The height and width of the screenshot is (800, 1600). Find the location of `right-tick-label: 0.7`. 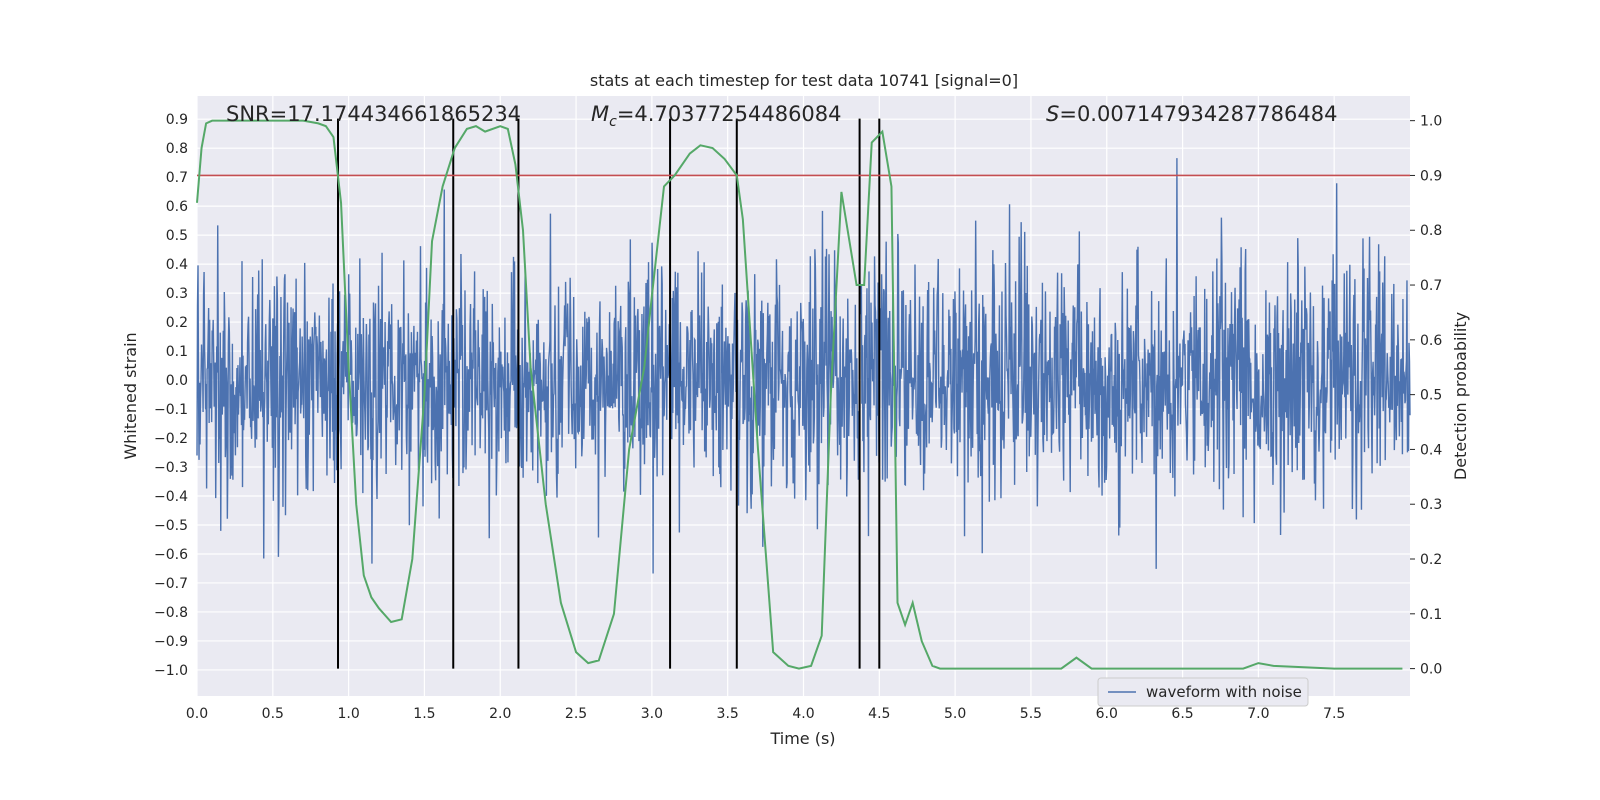

right-tick-label: 0.7 is located at coordinates (1431, 286).